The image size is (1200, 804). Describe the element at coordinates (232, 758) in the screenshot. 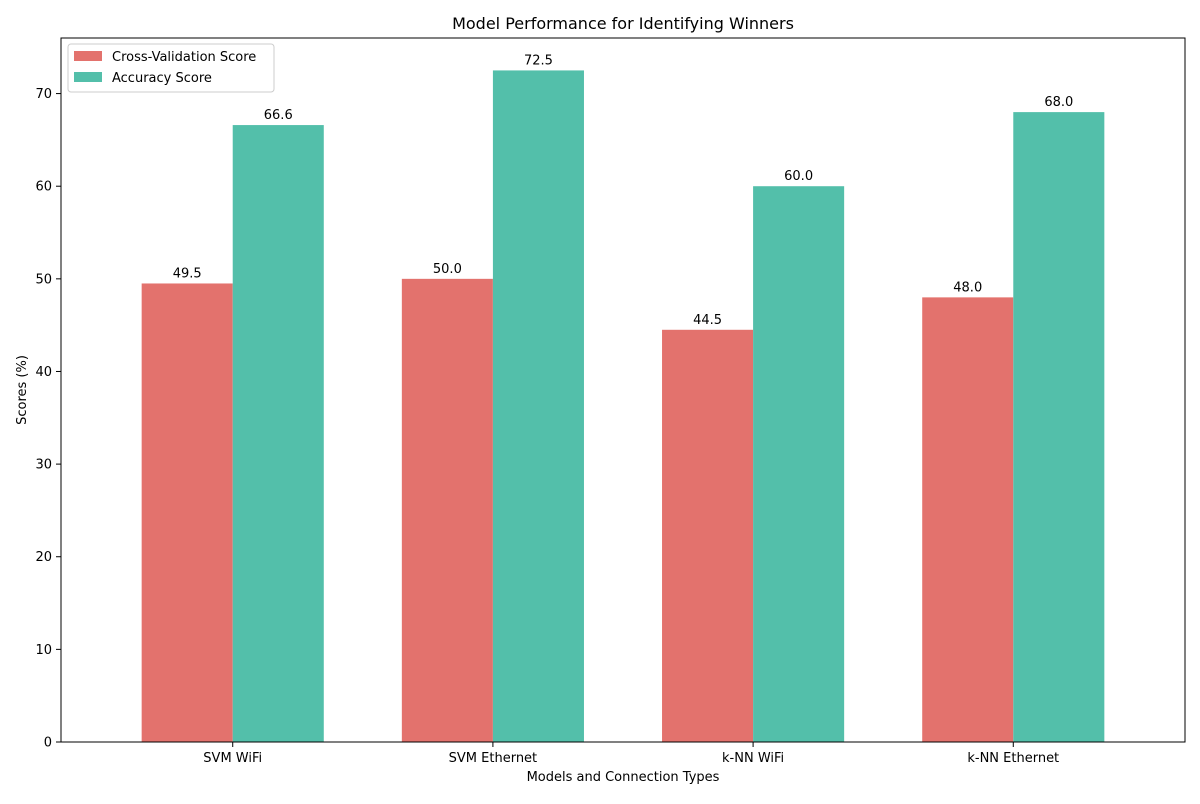

I see `x-tick-label-0: SVM WiFi` at that location.